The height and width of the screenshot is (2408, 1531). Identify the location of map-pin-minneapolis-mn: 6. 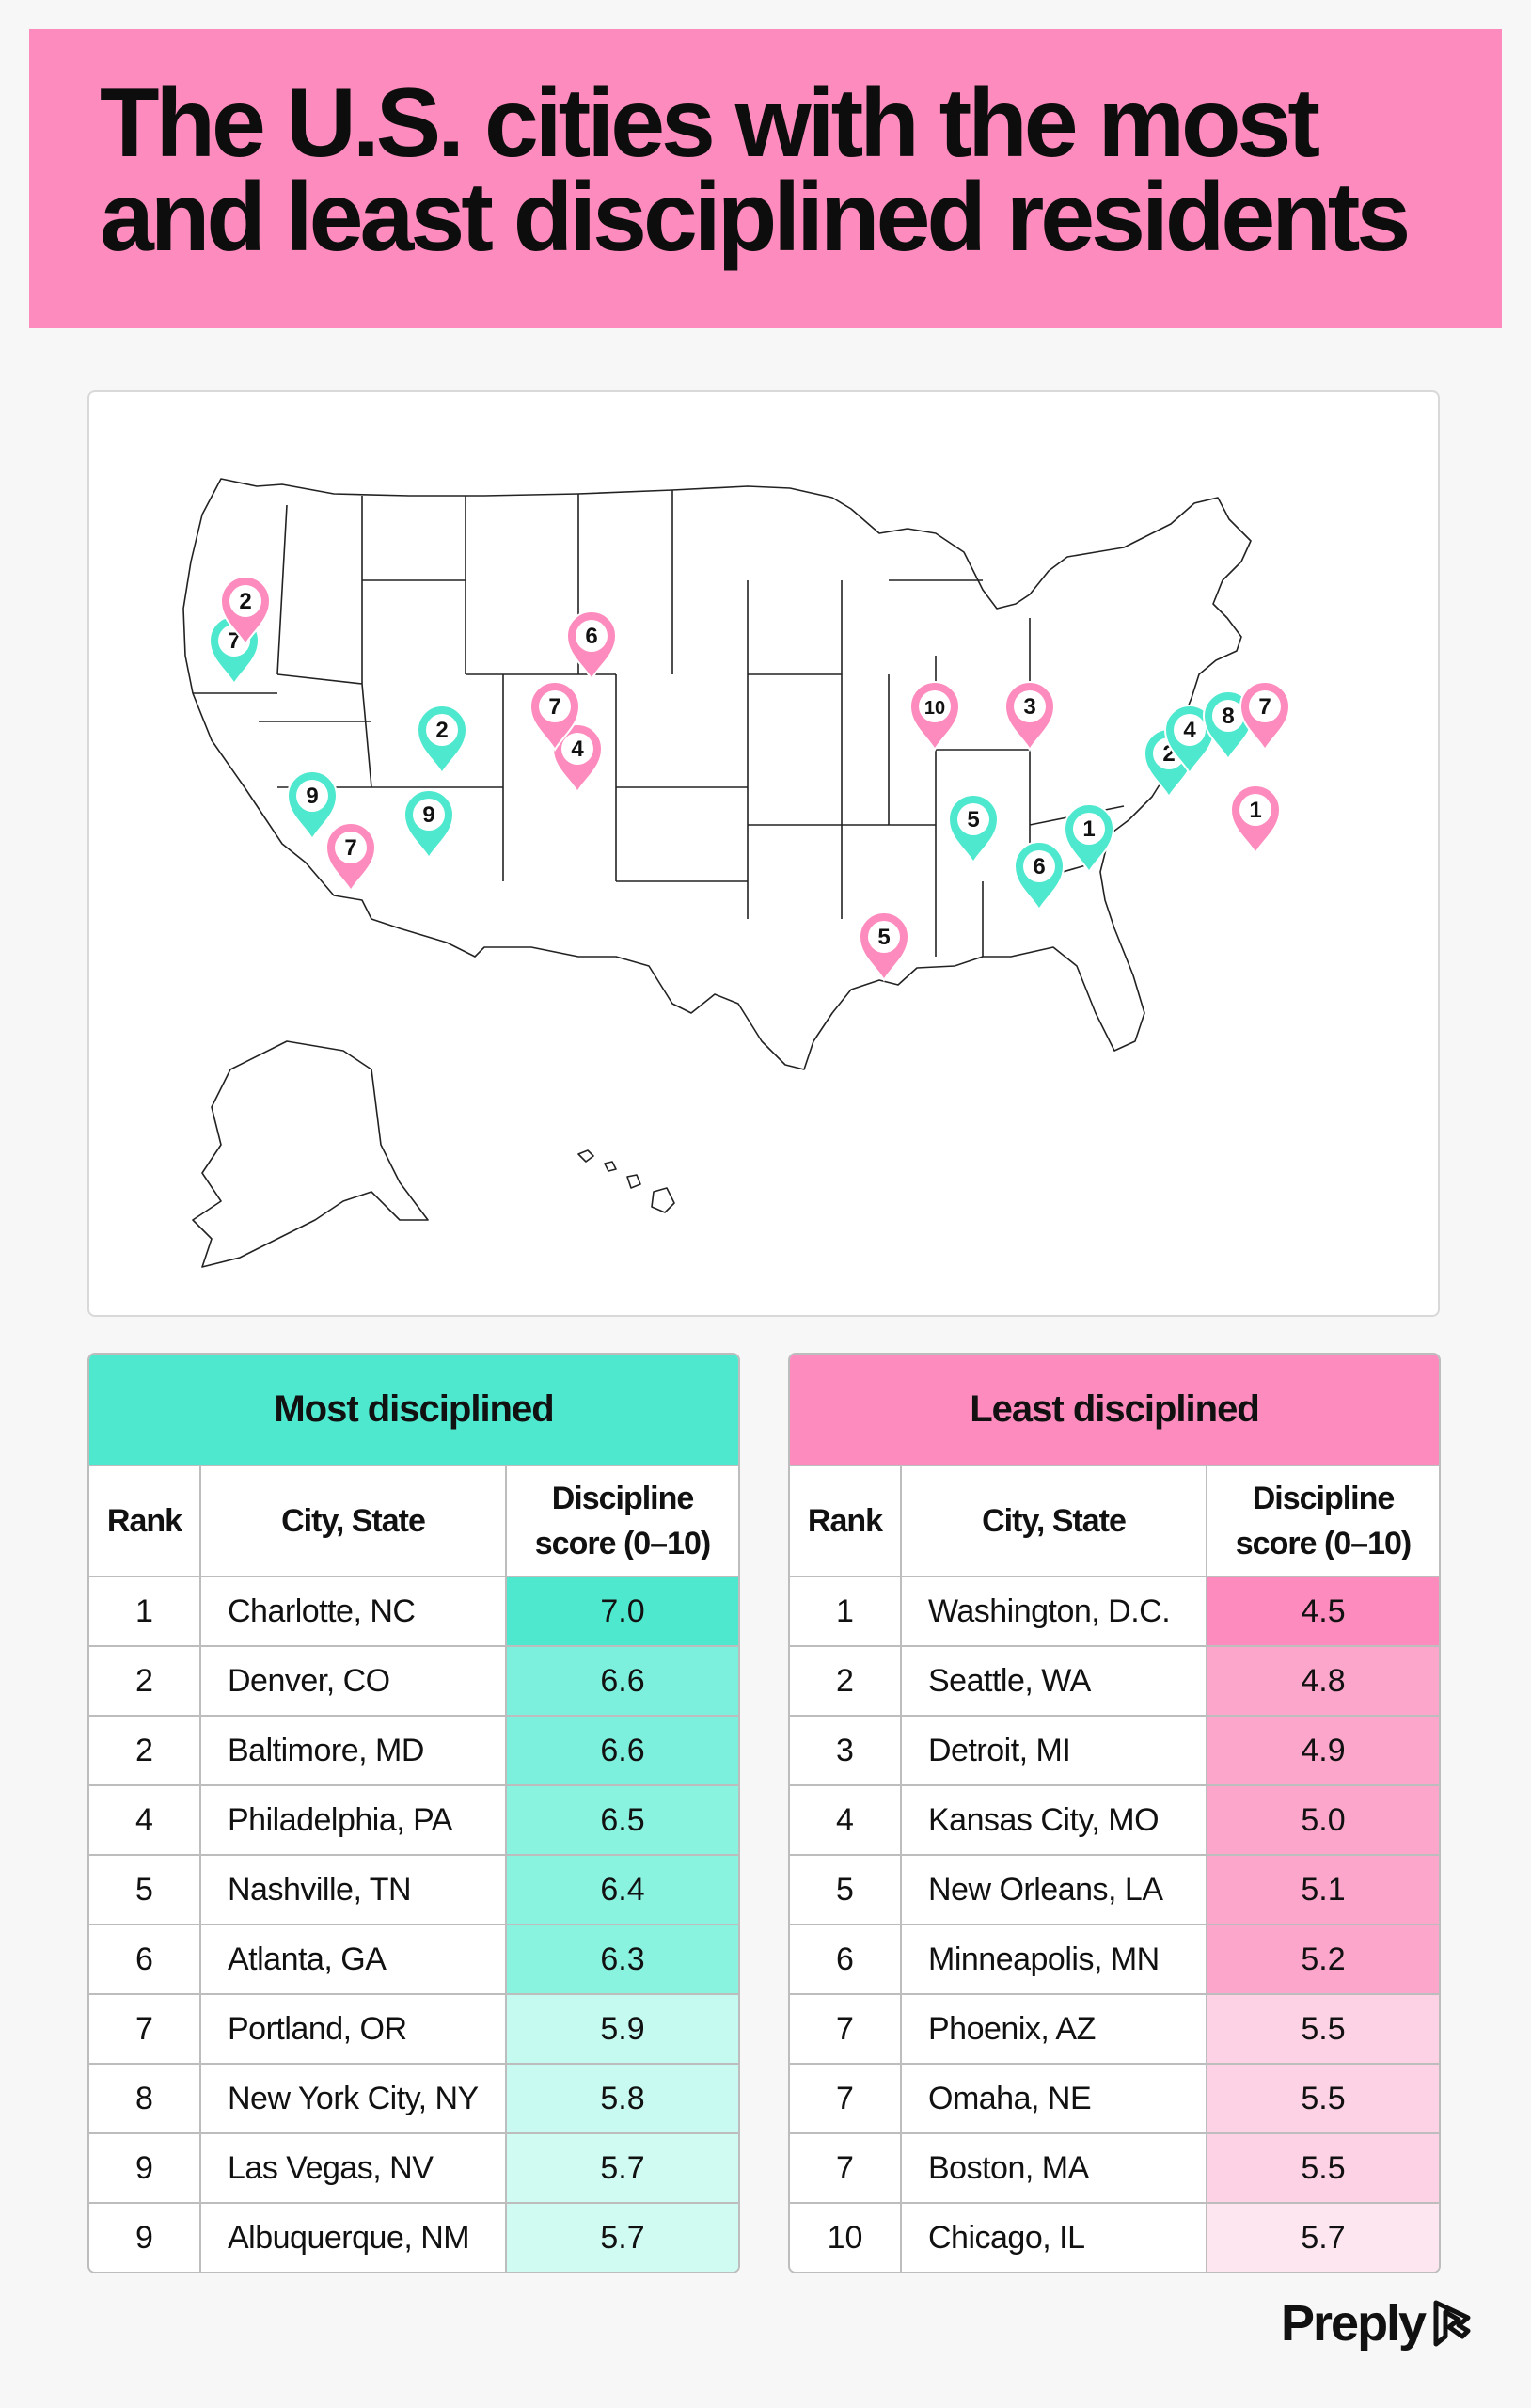
(591, 646).